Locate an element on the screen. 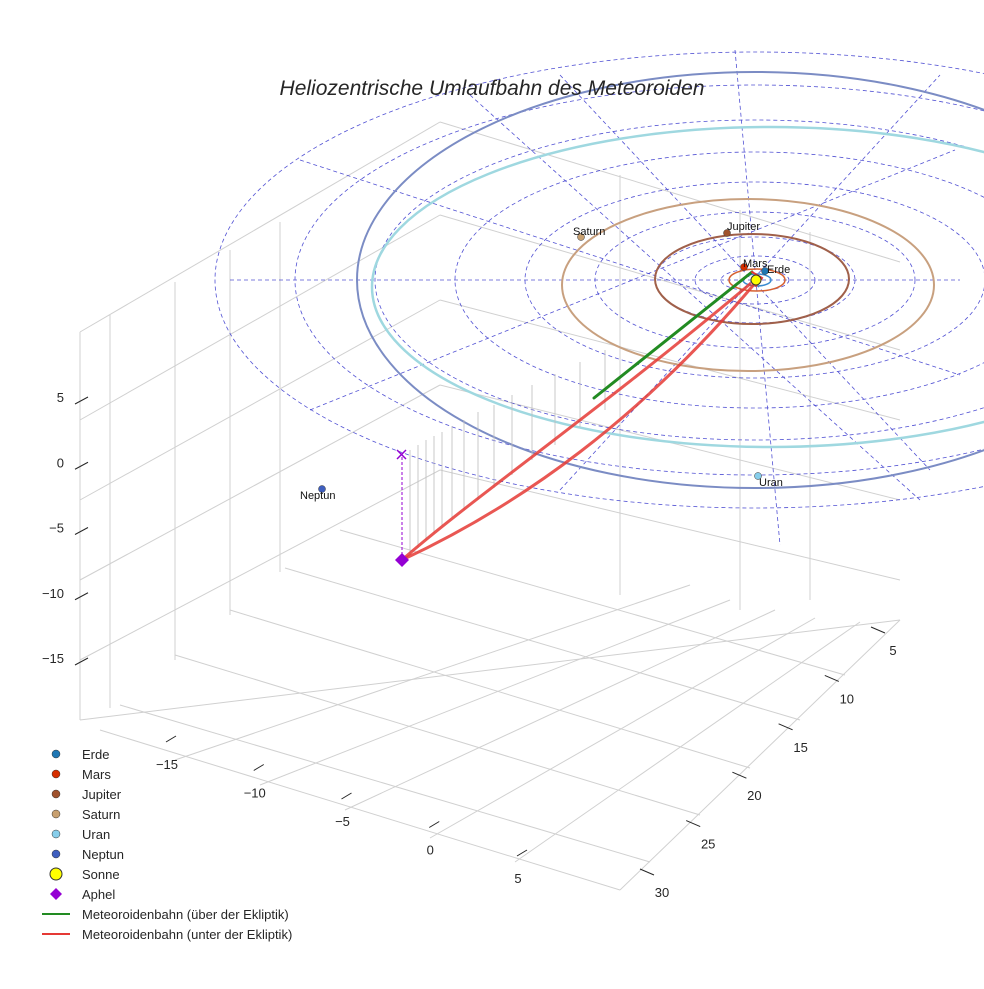 This screenshot has width=984, height=989. legend-item: Meteoroidenbahn (über der Ekliptik) is located at coordinates (165, 914).